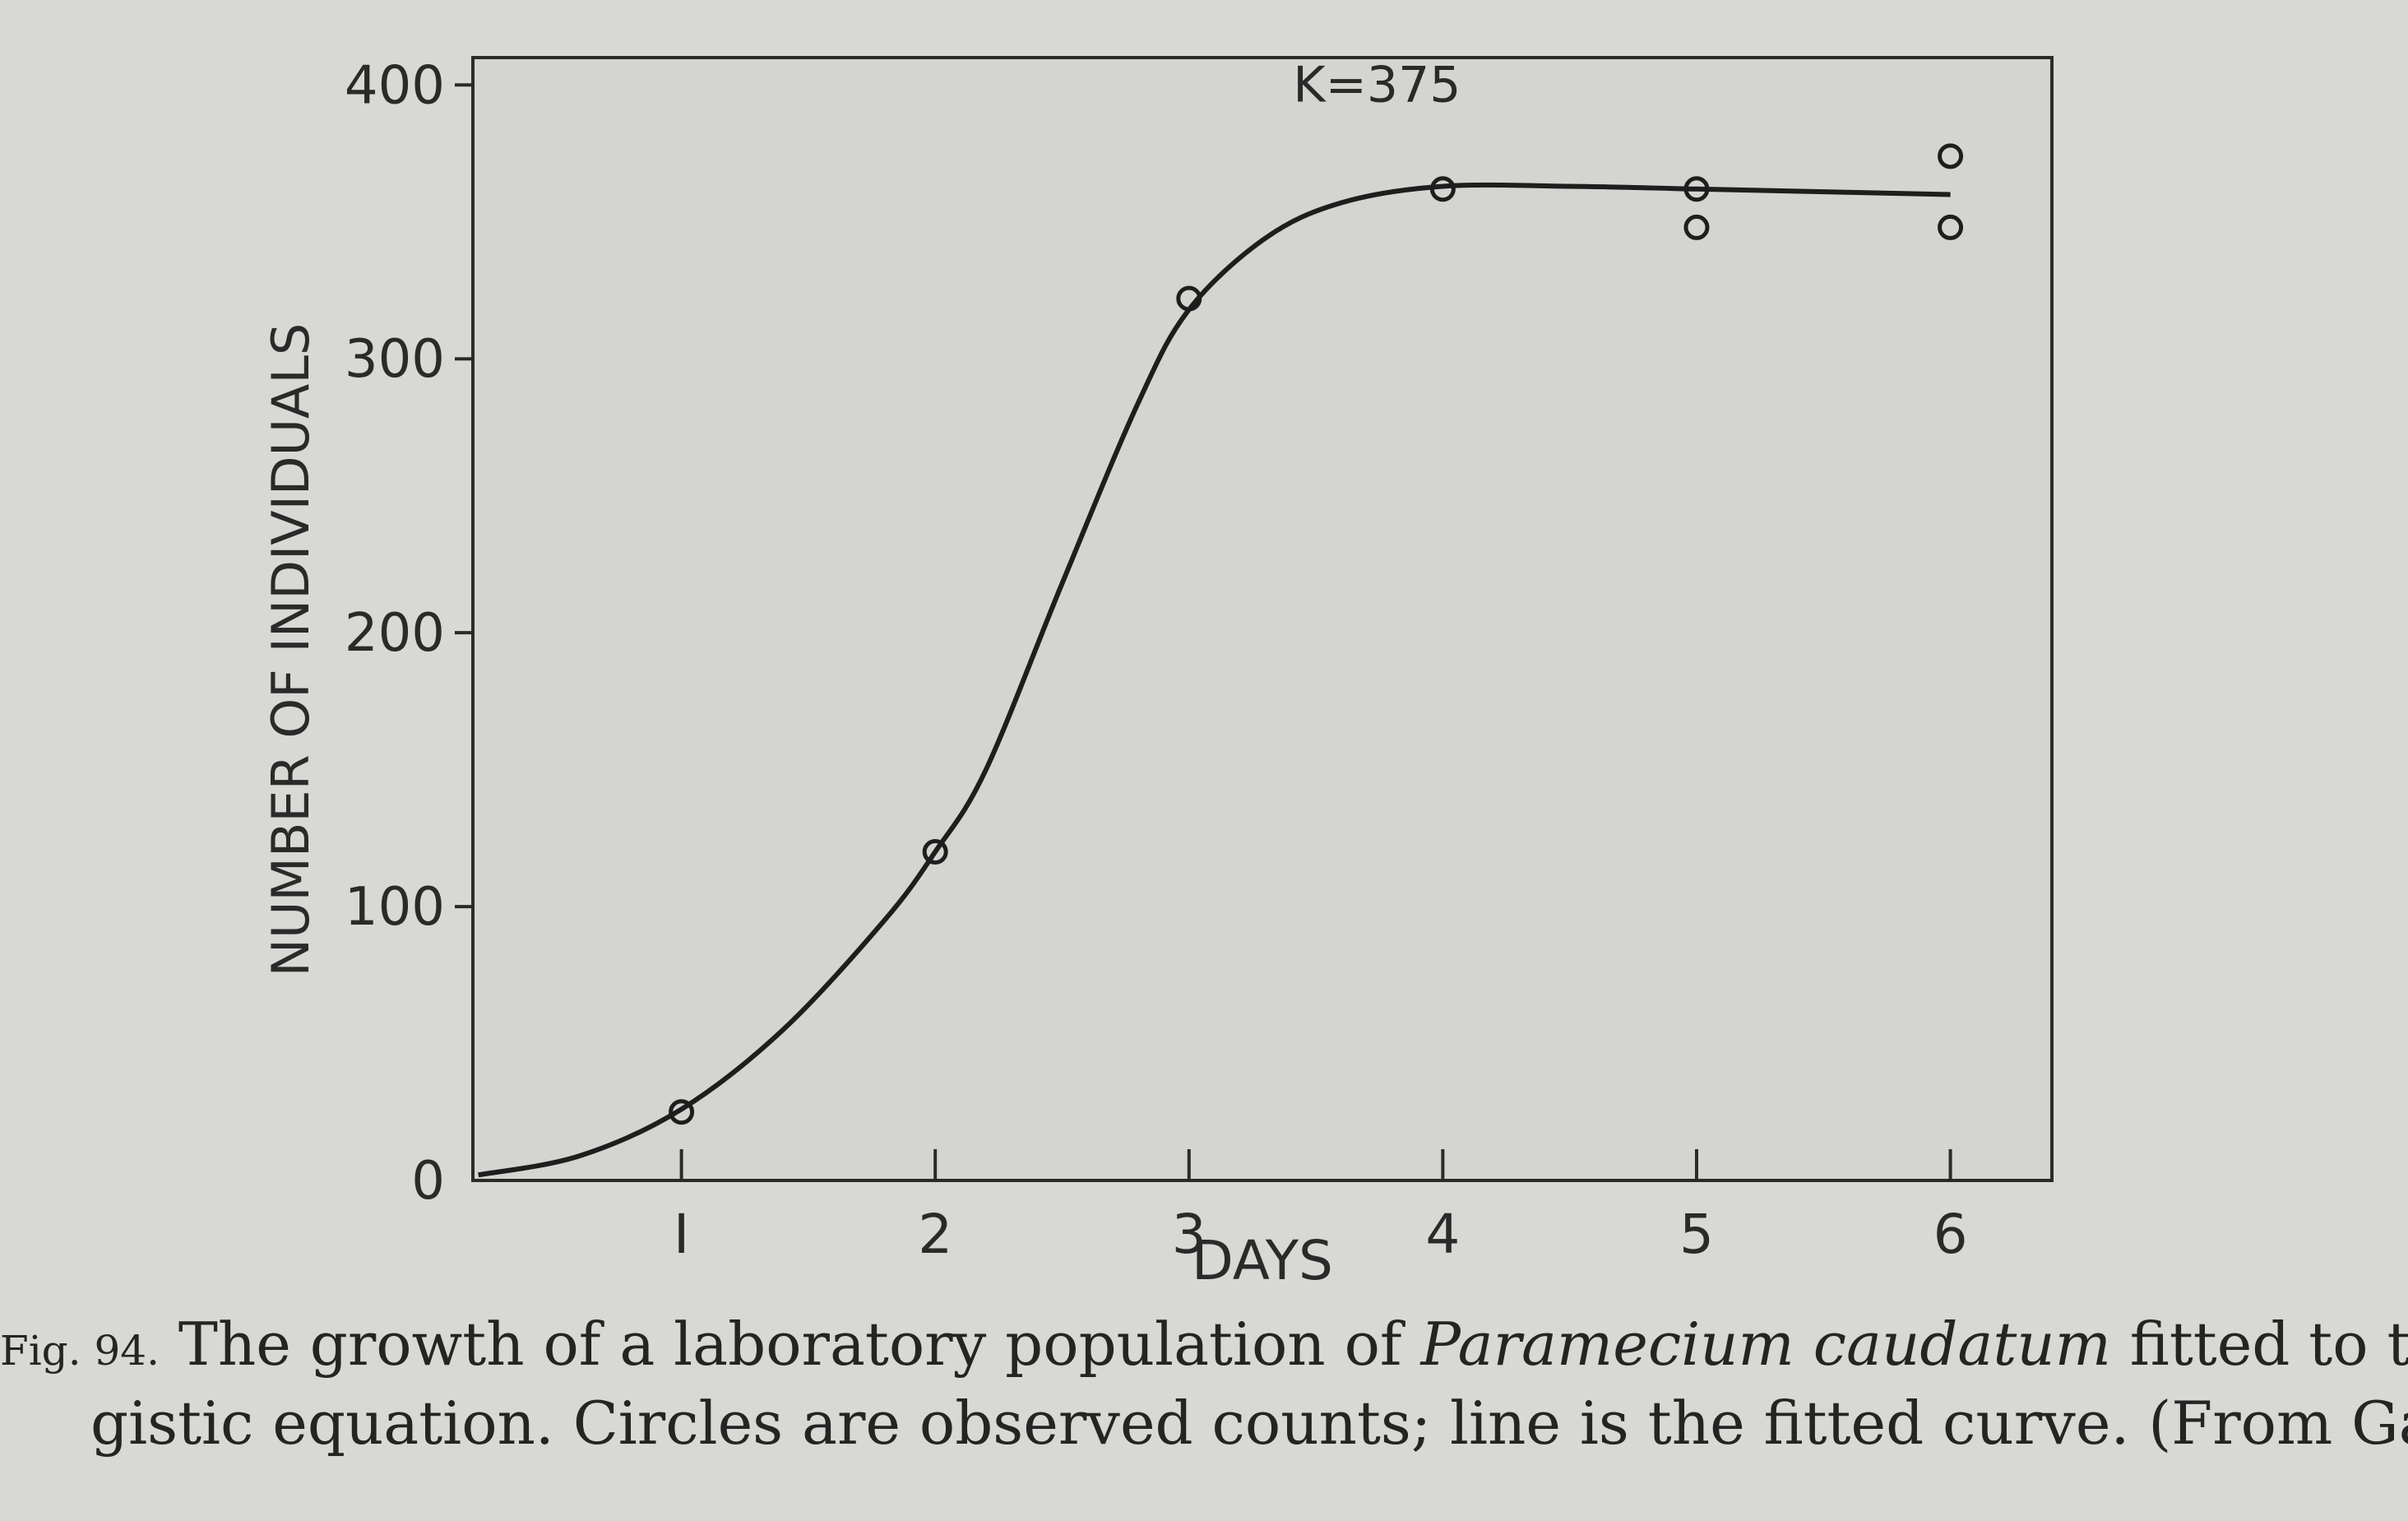 This screenshot has width=2408, height=1521. I want to click on x-tick-label: 2, so click(935, 1234).